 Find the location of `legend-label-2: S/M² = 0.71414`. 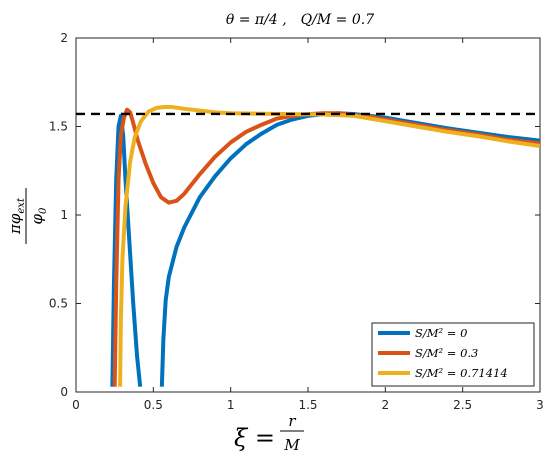

legend-label-2: S/M² = 0.71414 is located at coordinates (461, 373).